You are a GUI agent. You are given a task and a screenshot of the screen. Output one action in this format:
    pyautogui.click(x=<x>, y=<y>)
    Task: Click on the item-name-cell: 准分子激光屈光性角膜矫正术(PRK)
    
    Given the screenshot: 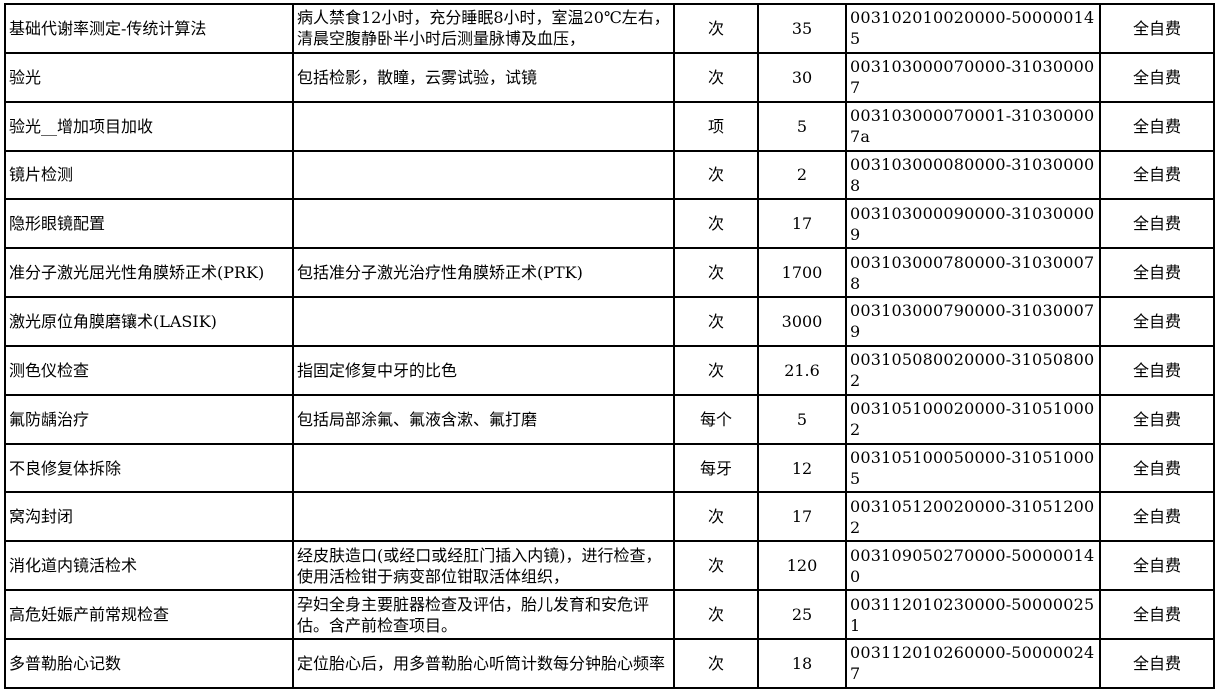 What is the action you would take?
    pyautogui.click(x=149, y=273)
    